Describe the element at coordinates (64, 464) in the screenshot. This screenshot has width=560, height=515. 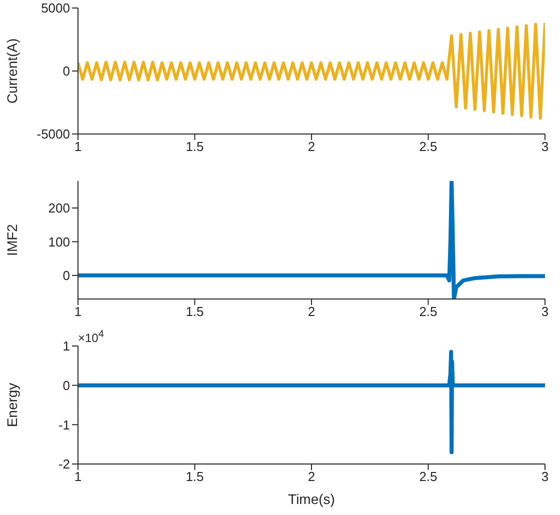
I see `y-tick-label: -2` at that location.